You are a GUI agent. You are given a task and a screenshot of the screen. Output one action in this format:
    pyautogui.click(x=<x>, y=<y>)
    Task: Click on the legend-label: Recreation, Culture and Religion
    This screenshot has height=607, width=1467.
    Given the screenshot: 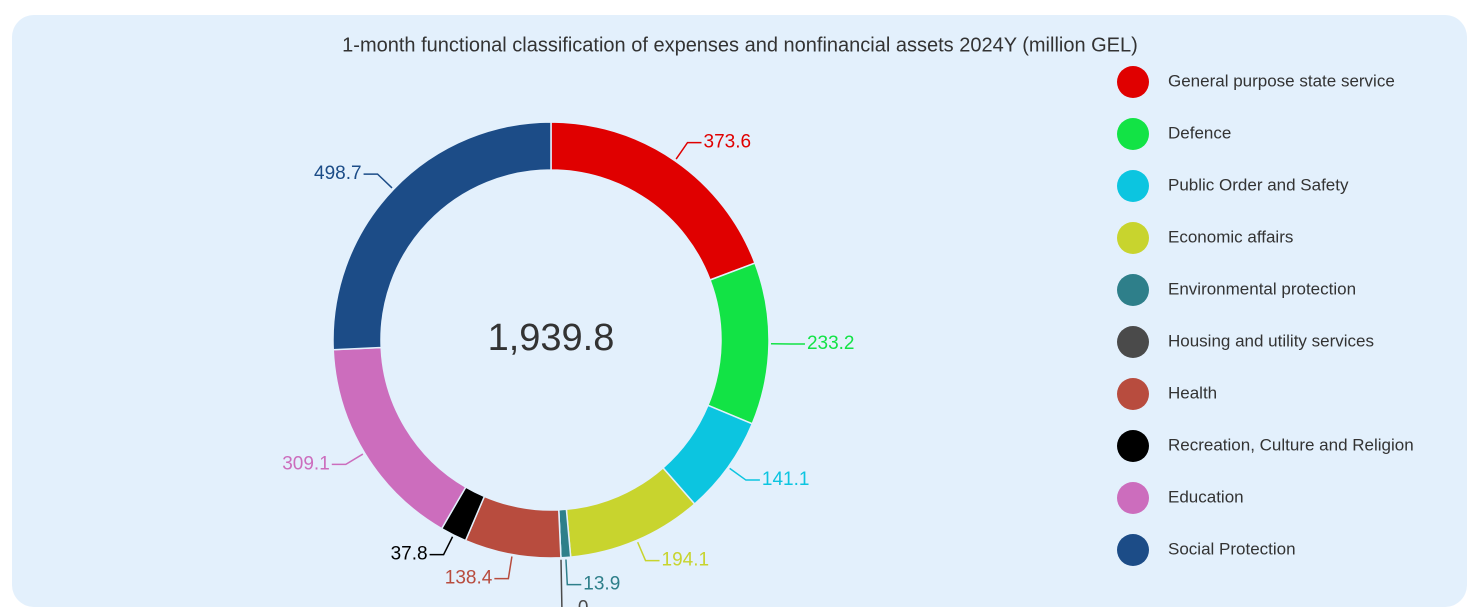 What is the action you would take?
    pyautogui.click(x=1291, y=444)
    